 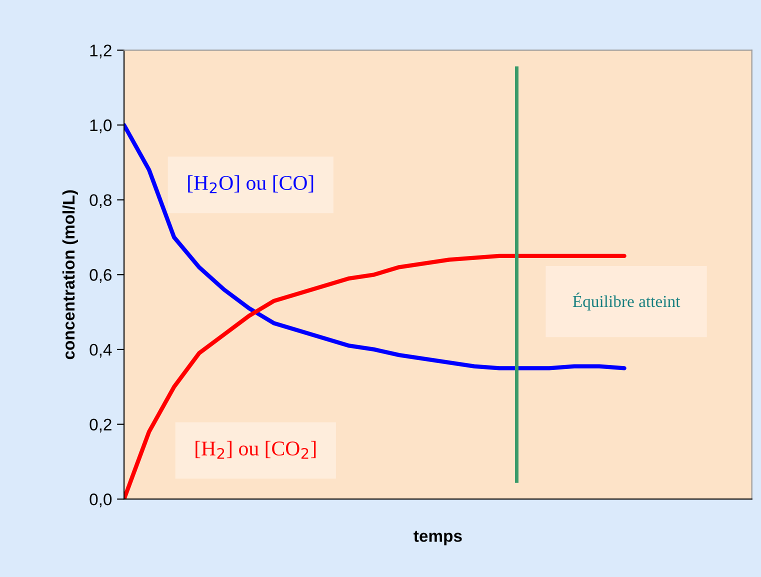 I want to click on y-tick-label: 0,4, so click(x=101, y=351).